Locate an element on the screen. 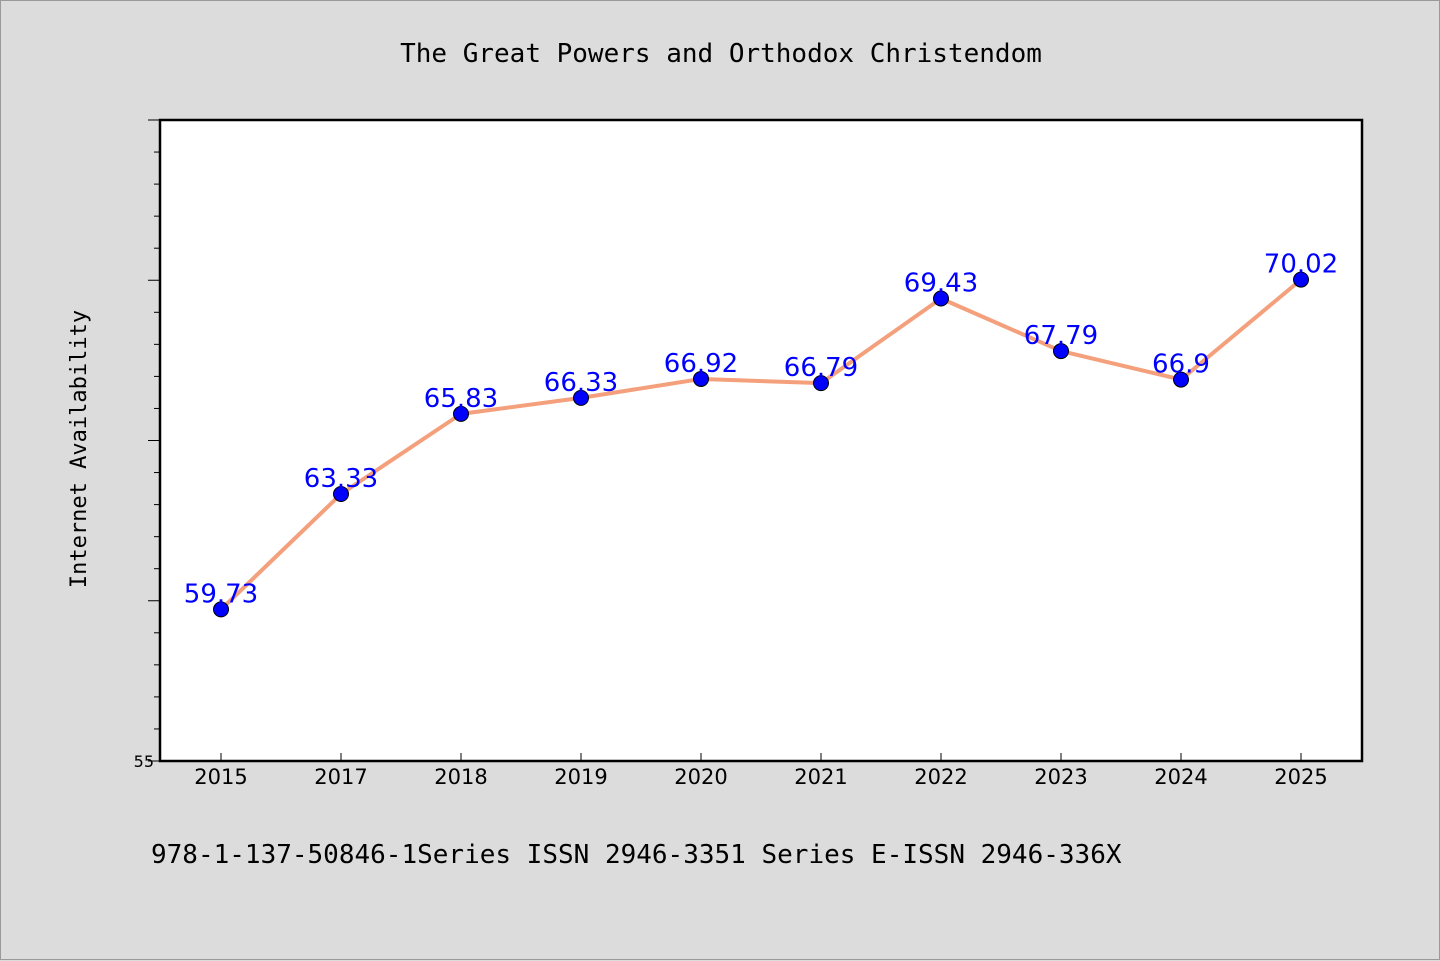 This screenshot has width=1440, height=961. data-label: 70.02 is located at coordinates (1301, 265).